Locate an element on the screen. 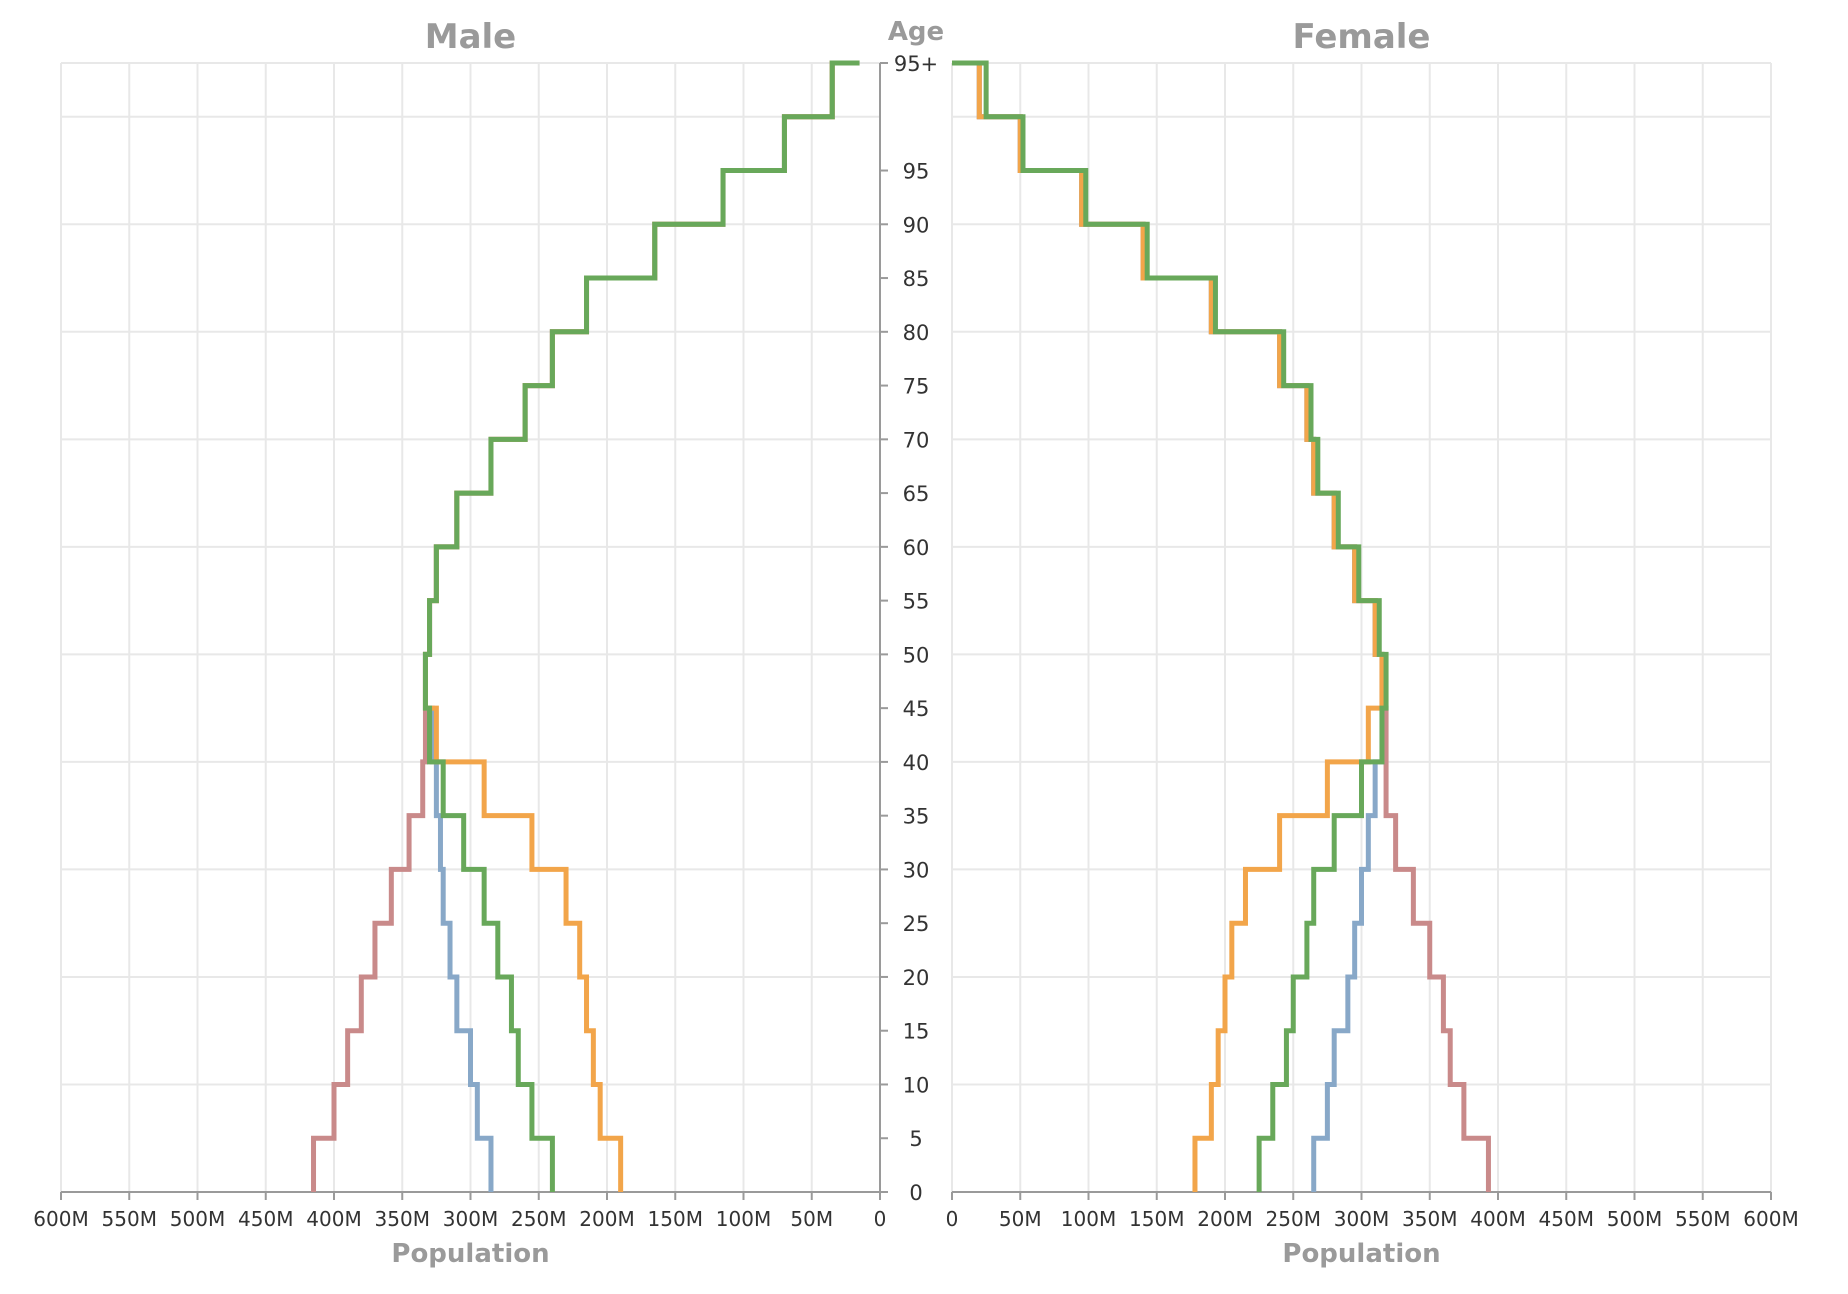  female-x-tick-label: 450M is located at coordinates (1566, 1219).